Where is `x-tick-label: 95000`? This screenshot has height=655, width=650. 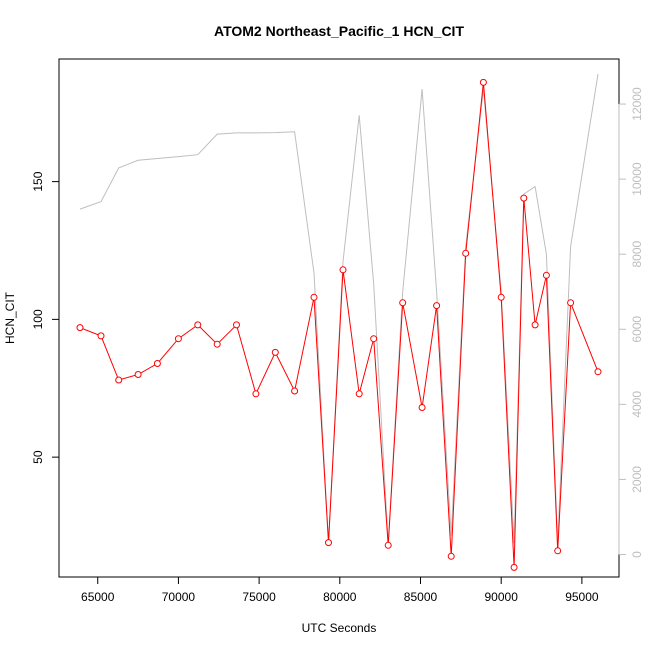 x-tick-label: 95000 is located at coordinates (582, 597).